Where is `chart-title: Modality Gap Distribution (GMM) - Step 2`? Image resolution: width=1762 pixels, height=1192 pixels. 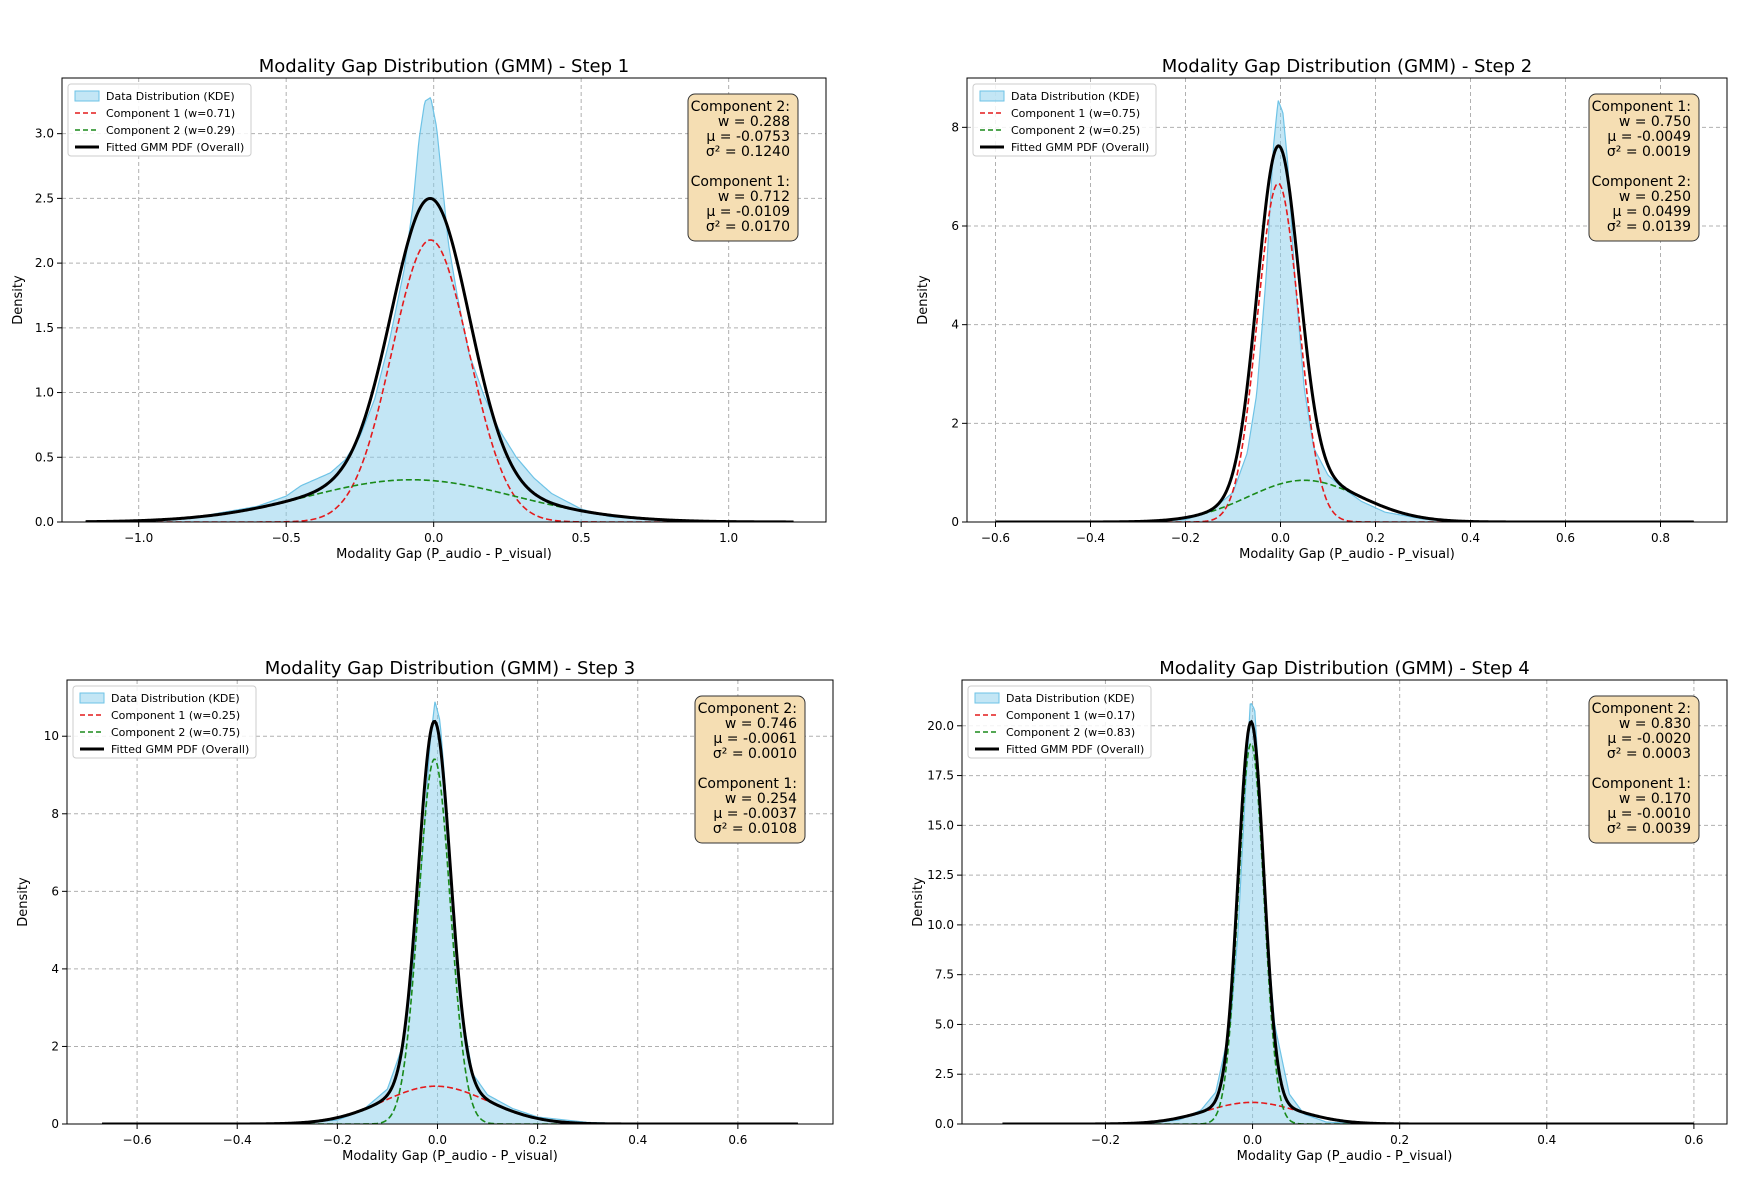
chart-title: Modality Gap Distribution (GMM) - Step 2 is located at coordinates (1347, 66).